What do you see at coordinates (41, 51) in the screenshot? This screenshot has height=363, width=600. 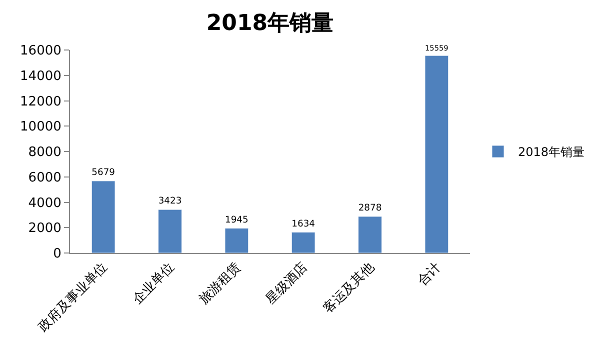 I see `y-tick-label: 16000` at bounding box center [41, 51].